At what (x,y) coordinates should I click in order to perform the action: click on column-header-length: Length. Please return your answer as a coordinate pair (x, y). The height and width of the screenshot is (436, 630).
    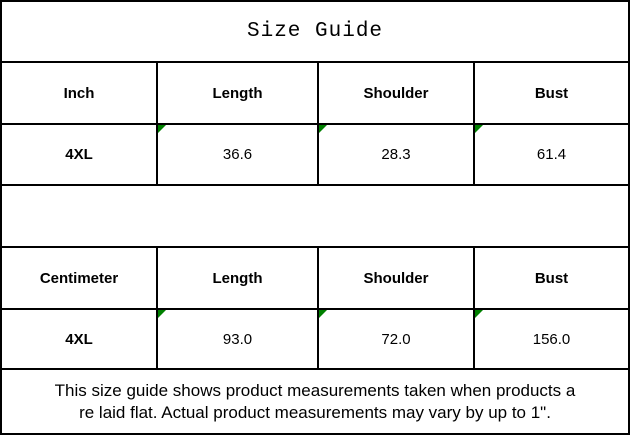
    Looking at the image, I should click on (237, 93).